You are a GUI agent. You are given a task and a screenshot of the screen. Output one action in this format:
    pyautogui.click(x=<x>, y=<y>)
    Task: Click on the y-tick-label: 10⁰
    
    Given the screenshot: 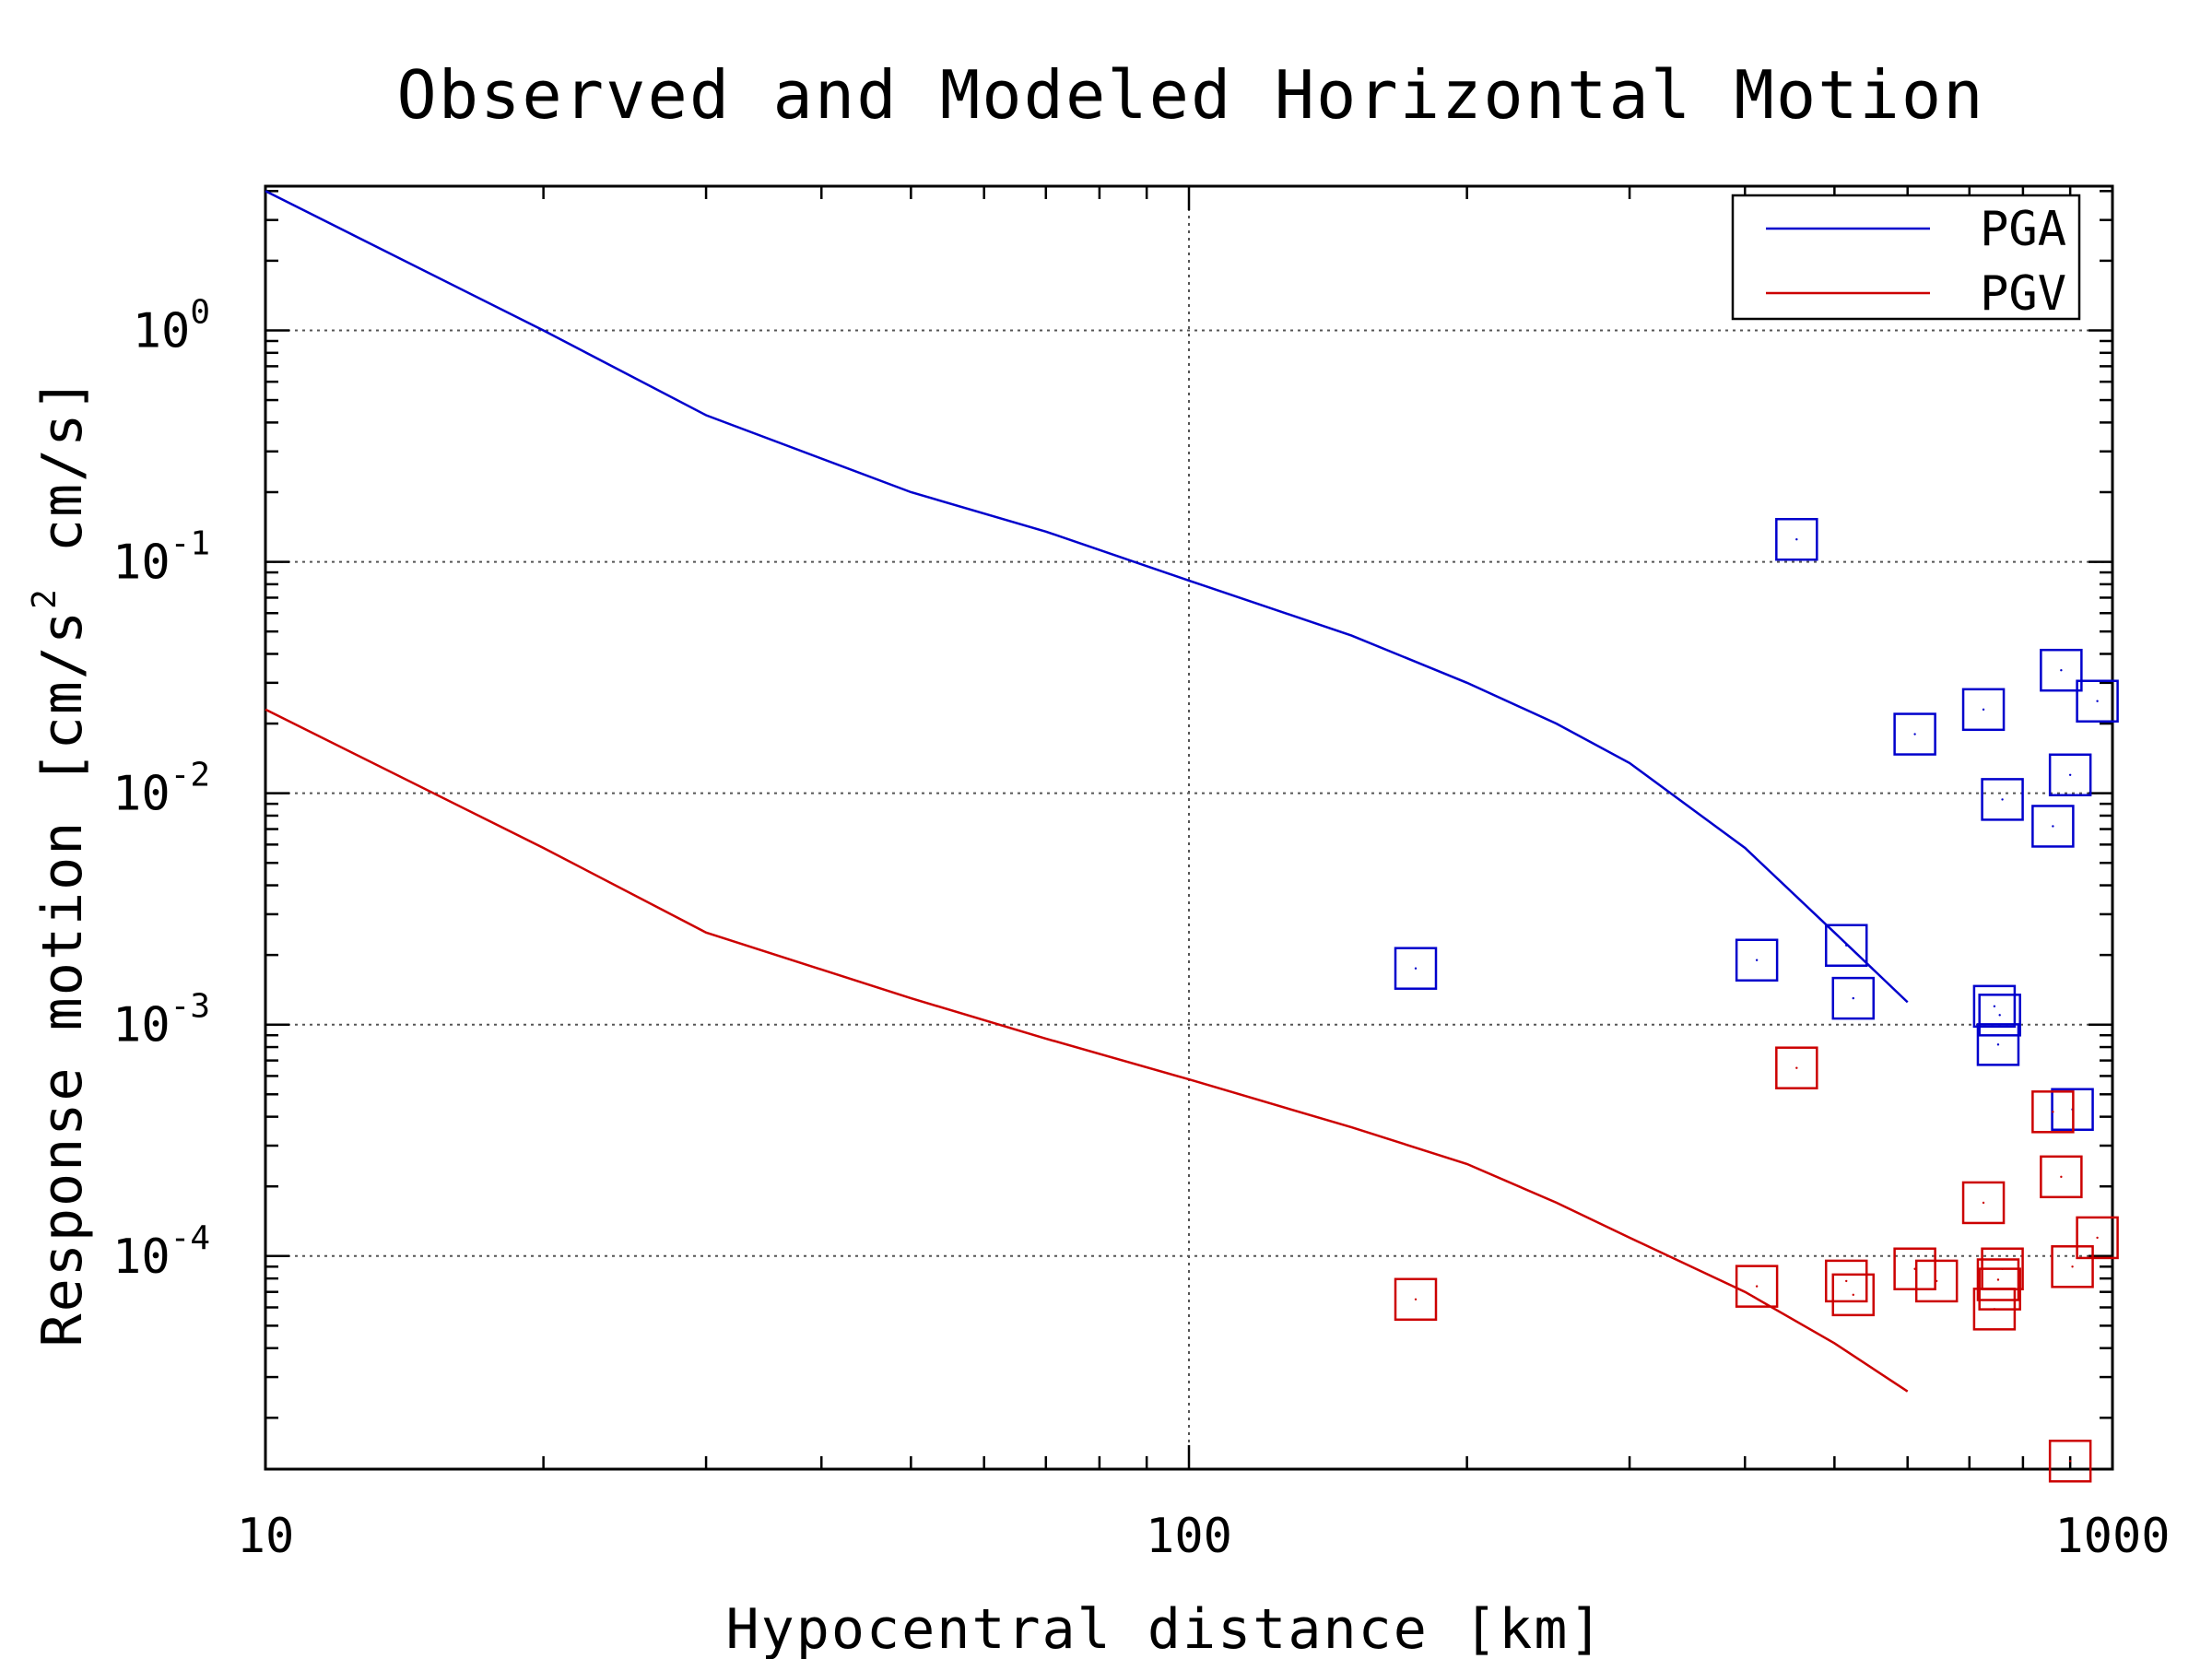 What is the action you would take?
    pyautogui.click(x=171, y=326)
    